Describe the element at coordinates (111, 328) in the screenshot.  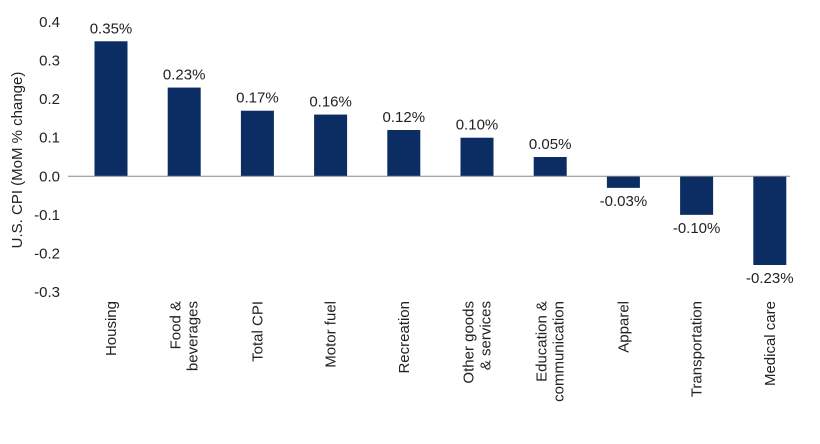
I see `category-label: Housing` at that location.